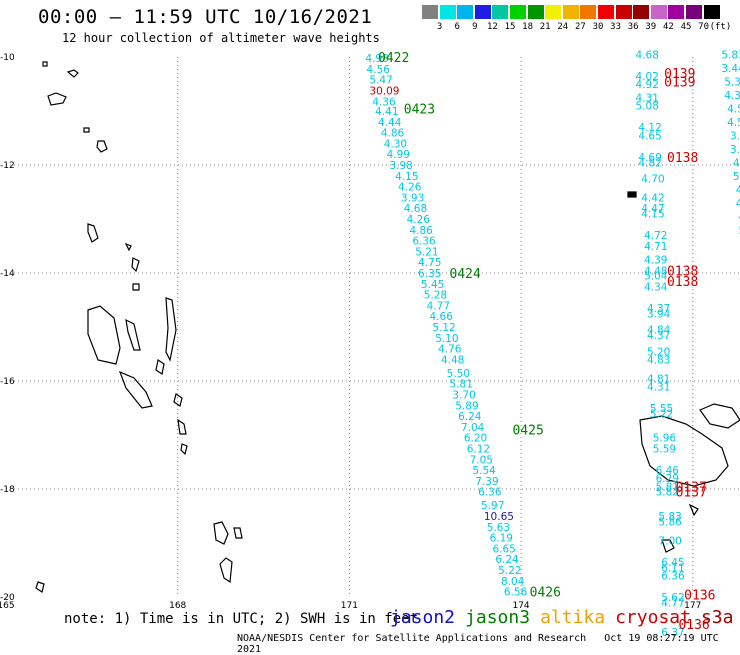 This screenshot has height=655, width=740. What do you see at coordinates (478, 450) in the screenshot?
I see `wave-height-point: 6.12` at bounding box center [478, 450].